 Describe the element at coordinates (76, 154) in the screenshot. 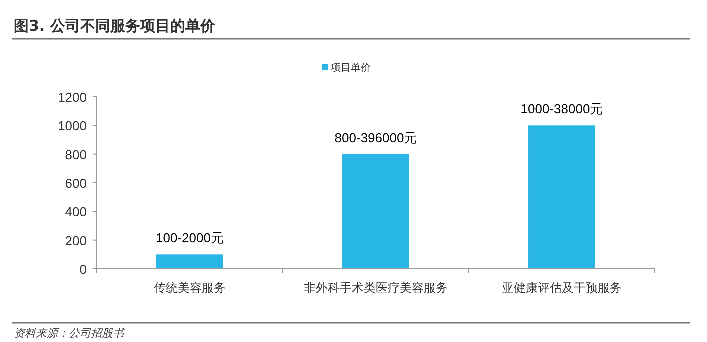

I see `y-tick-label: 800` at that location.